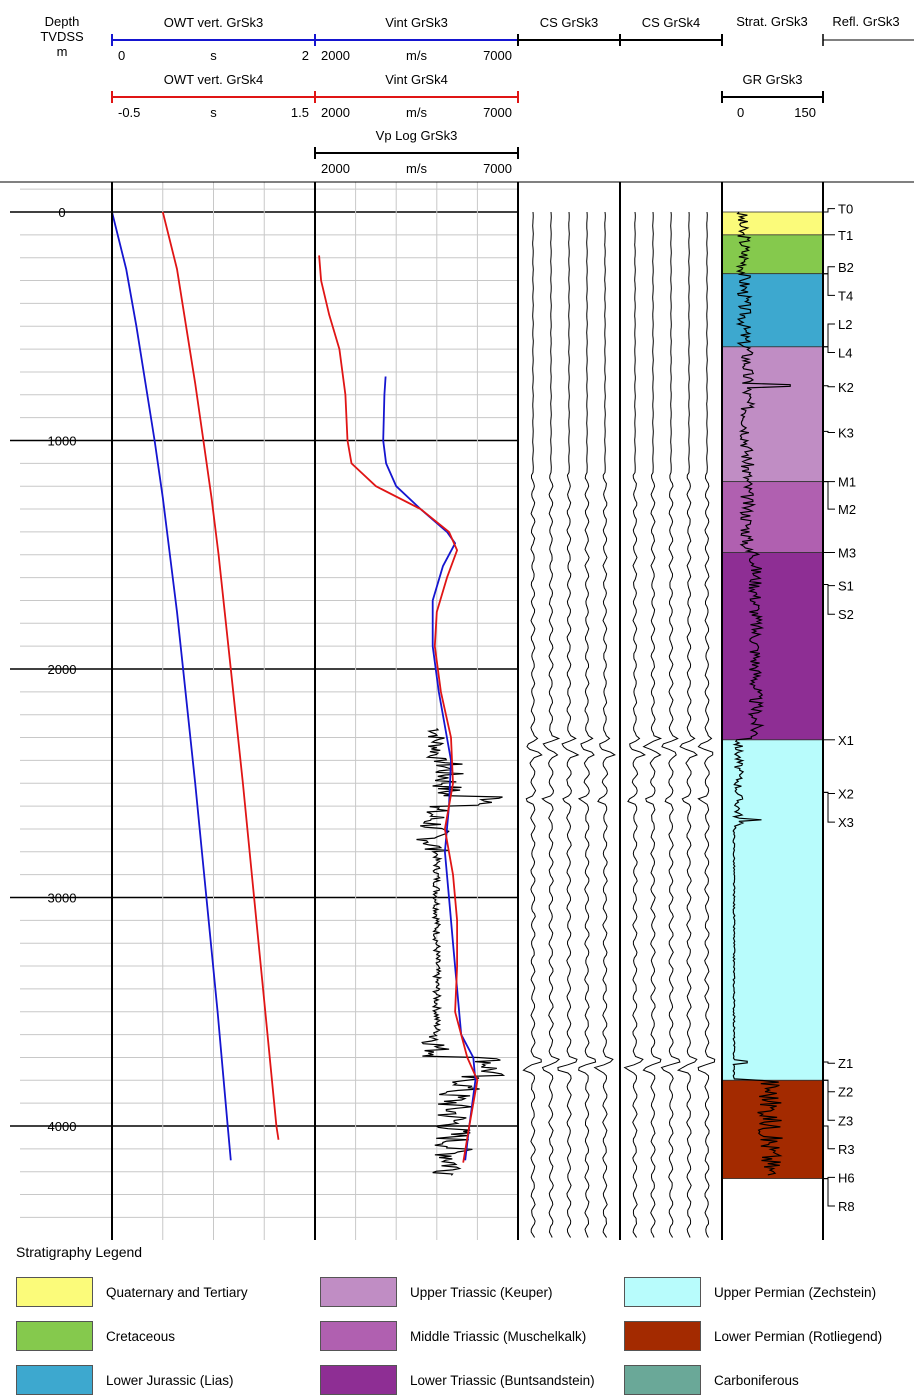  Describe the element at coordinates (845, 235) in the screenshot. I see `marker-label: T1` at that location.